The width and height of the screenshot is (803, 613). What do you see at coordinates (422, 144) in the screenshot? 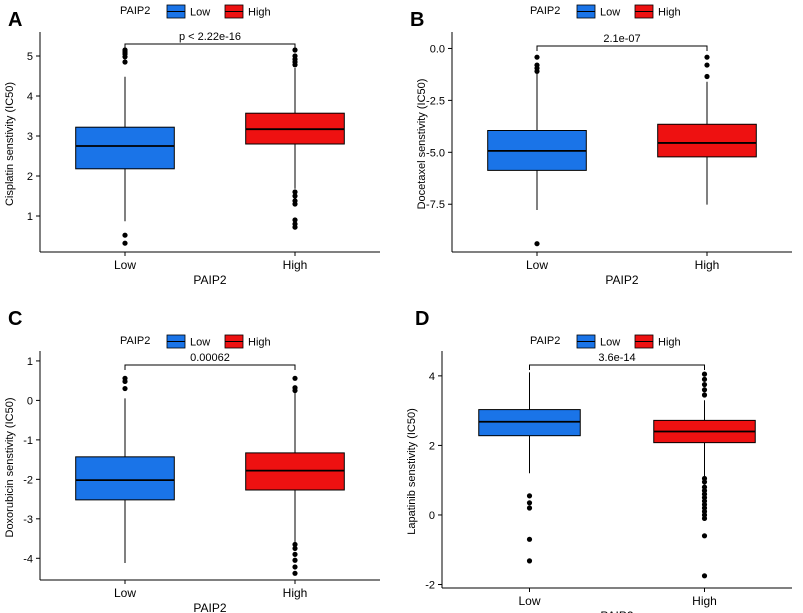
I see `y-axis-title: Docetaxel senstivity (IC50)` at bounding box center [422, 144].